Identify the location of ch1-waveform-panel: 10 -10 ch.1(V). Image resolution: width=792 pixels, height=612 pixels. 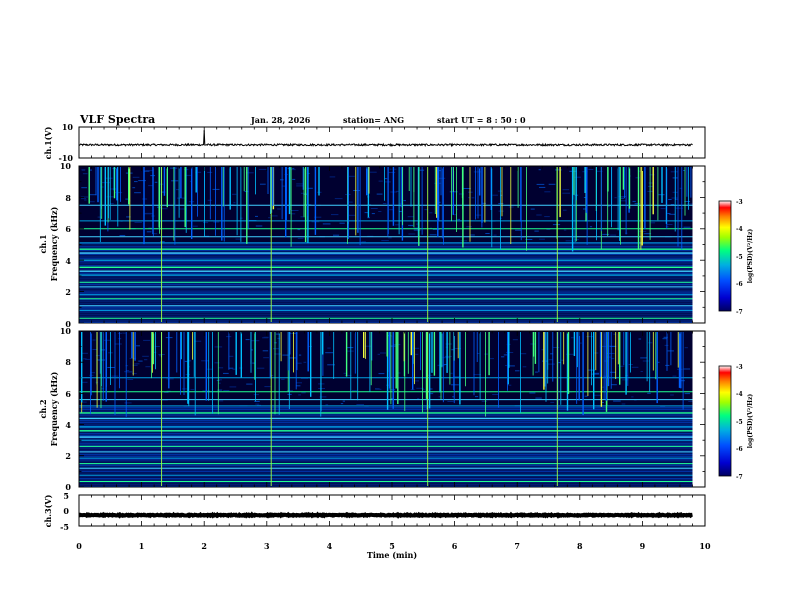
(374, 142).